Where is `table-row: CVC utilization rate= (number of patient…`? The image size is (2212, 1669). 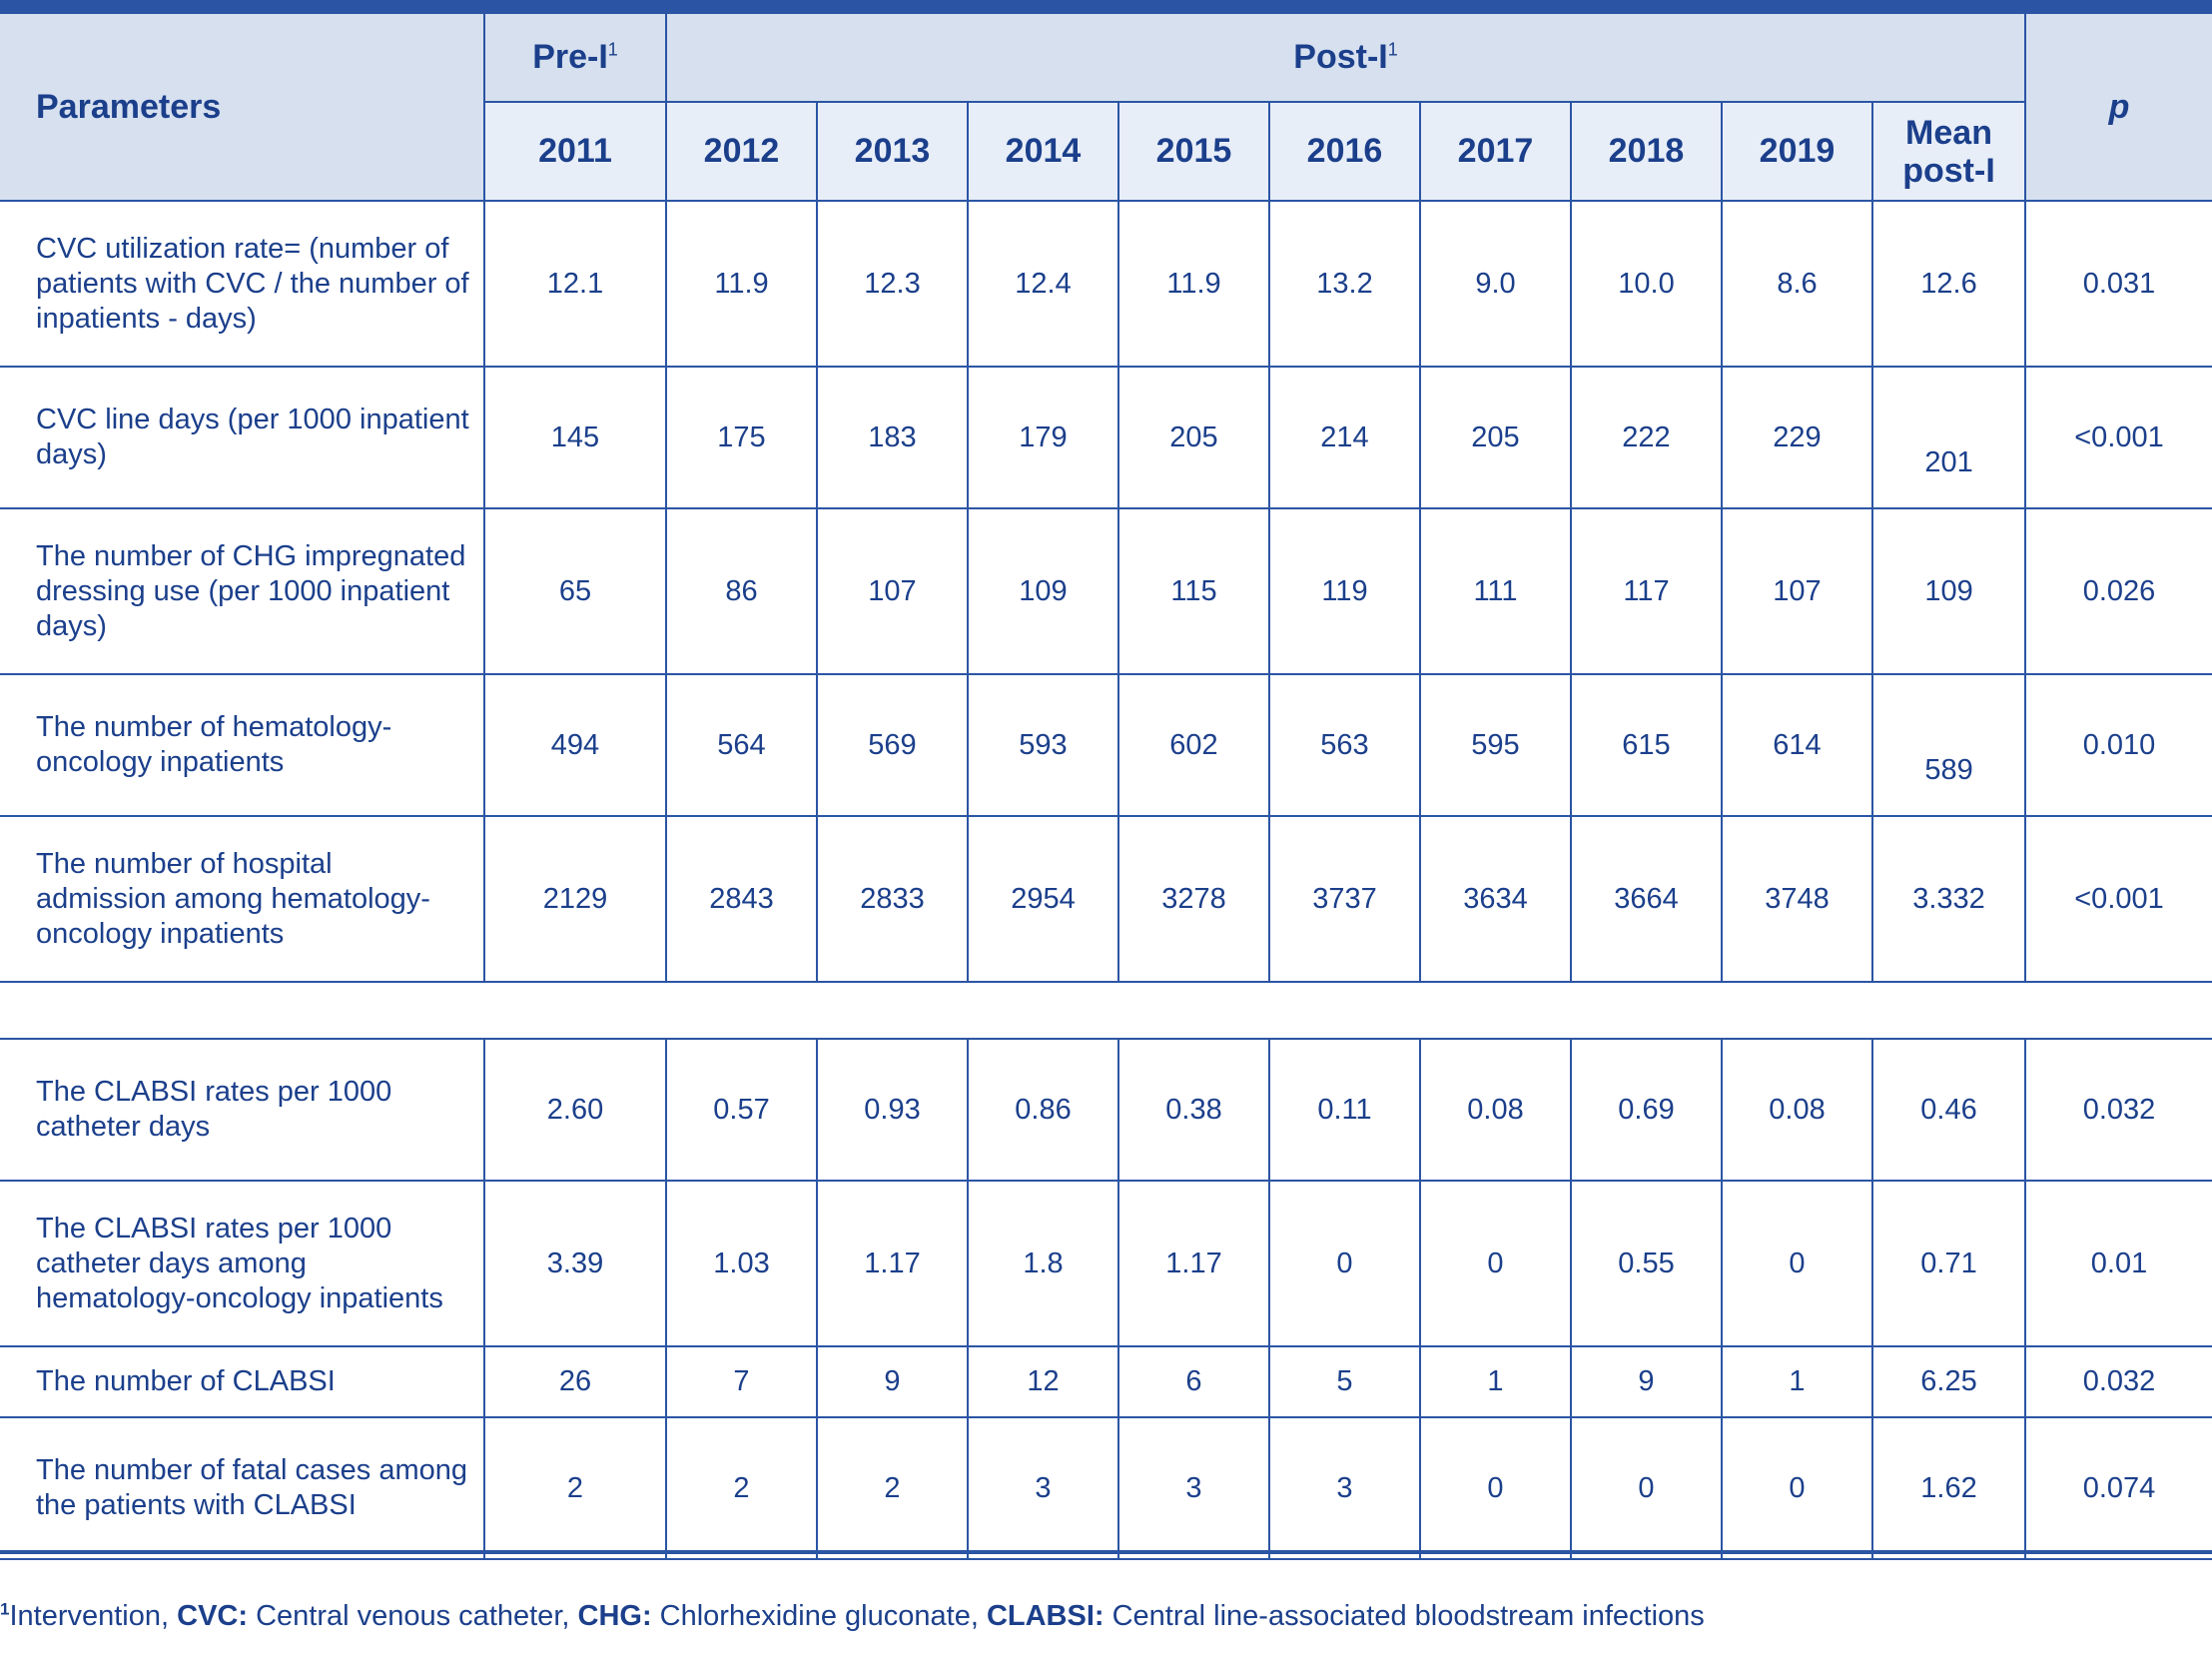 table-row: CVC utilization rate= (number of patient… is located at coordinates (1106, 284).